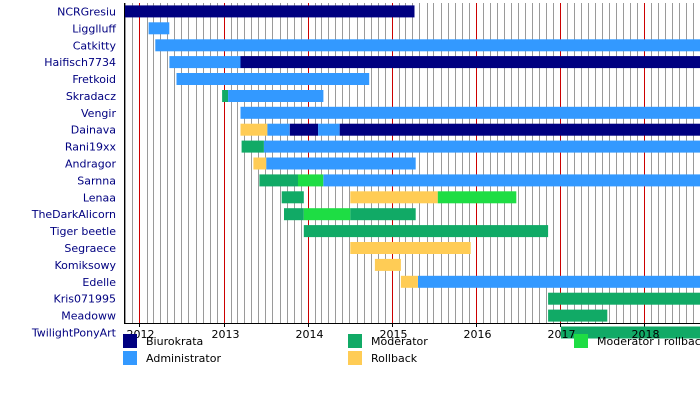 Image resolution: width=700 pixels, height=400 pixels. What do you see at coordinates (91, 96) in the screenshot?
I see `user-label: Skradacz` at bounding box center [91, 96].